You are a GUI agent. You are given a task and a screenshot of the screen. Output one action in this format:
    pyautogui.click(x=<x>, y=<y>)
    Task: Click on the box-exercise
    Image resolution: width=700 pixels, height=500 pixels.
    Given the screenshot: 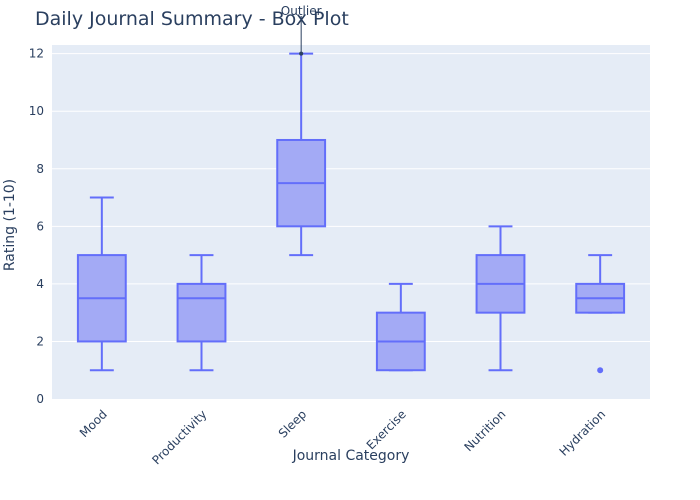 What is the action you would take?
    pyautogui.click(x=400, y=327)
    